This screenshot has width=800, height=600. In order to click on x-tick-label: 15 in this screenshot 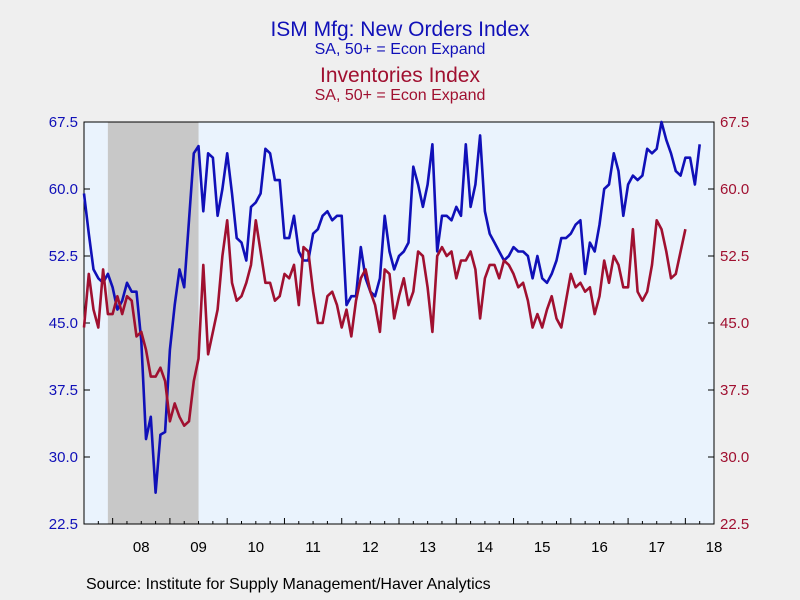, I will do `click(542, 547)`.